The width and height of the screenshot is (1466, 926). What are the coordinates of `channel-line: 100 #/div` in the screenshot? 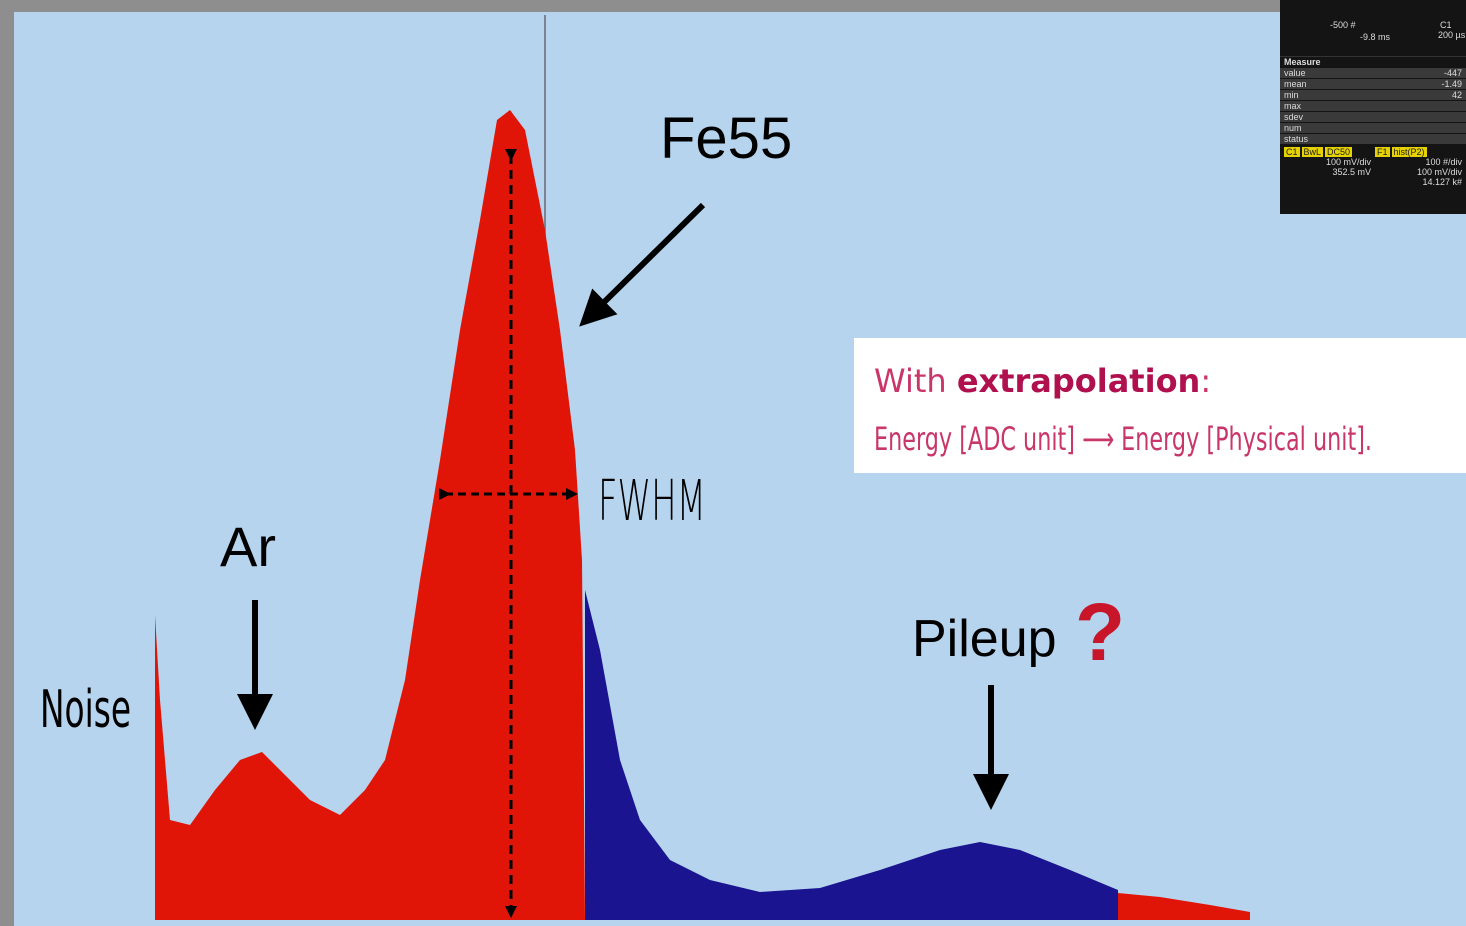 It's located at (1443, 162).